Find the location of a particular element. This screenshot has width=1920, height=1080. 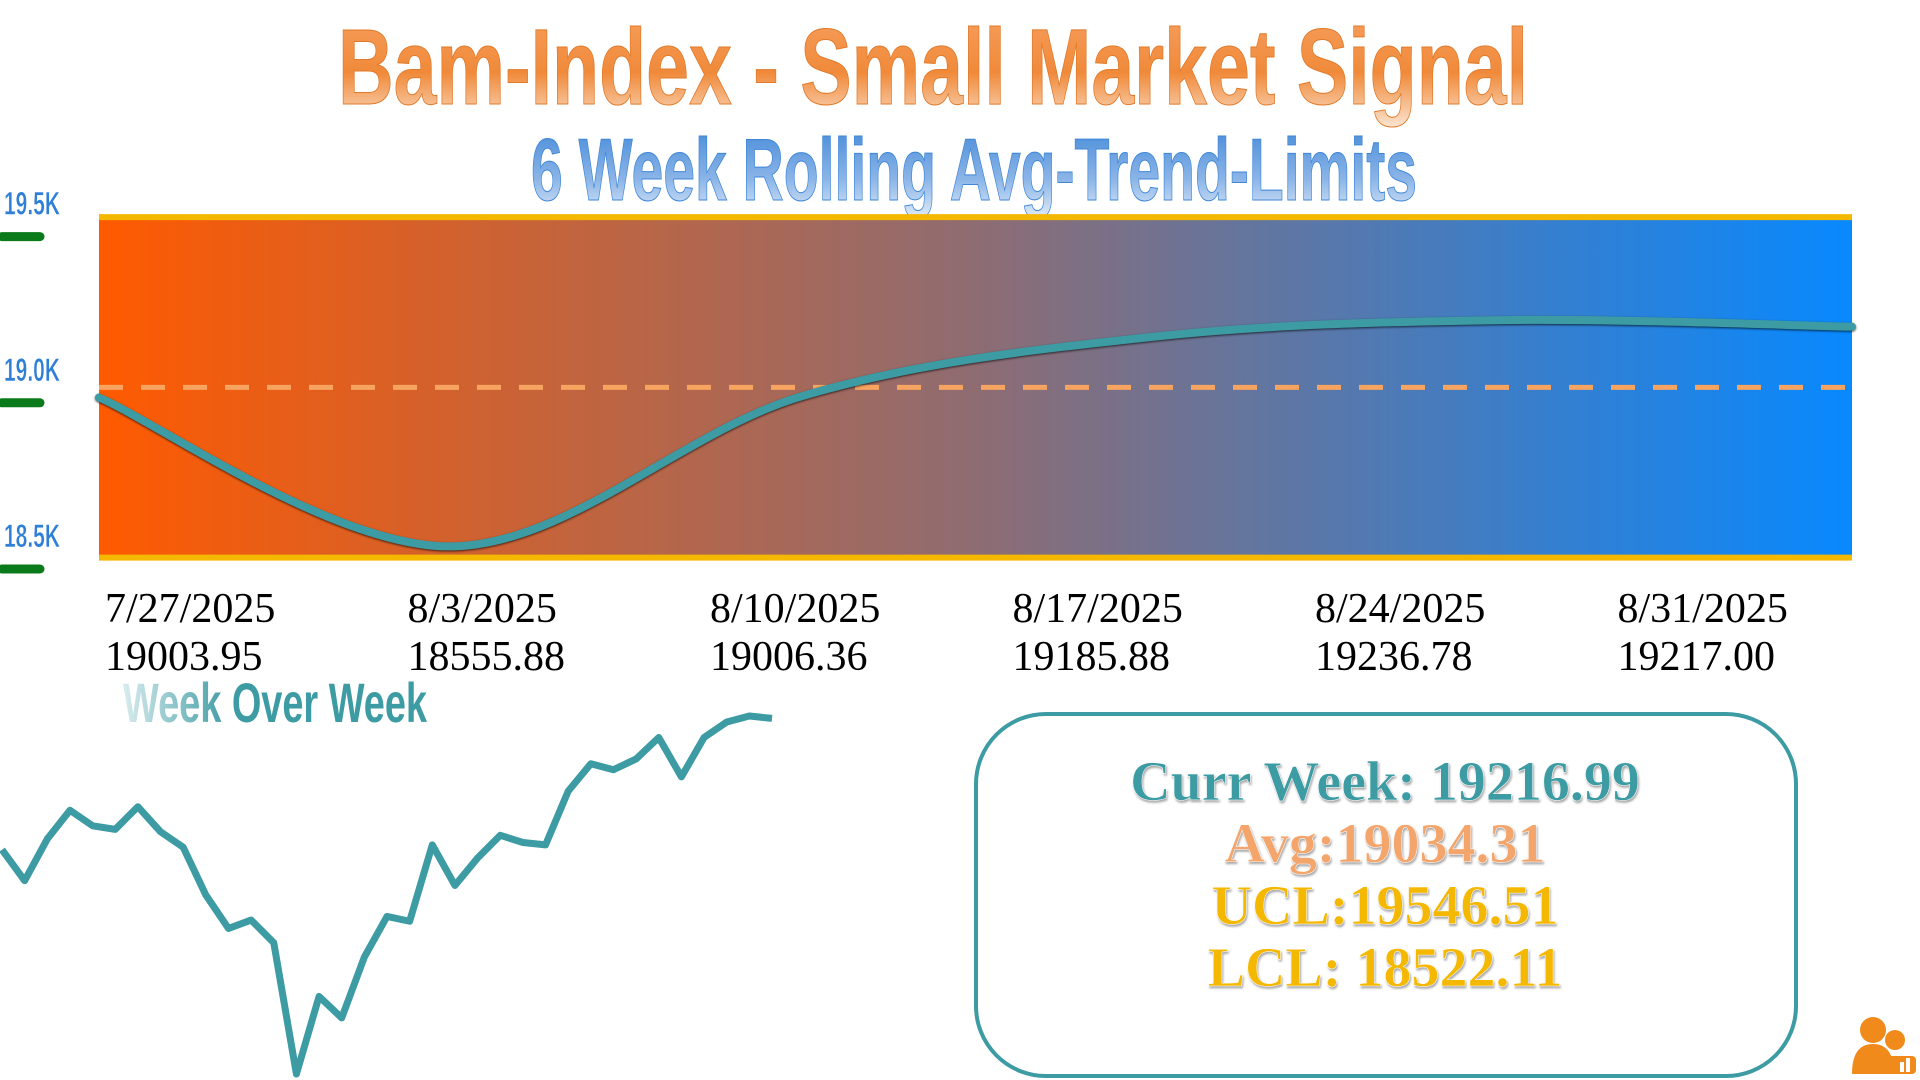

x-tick-label: 8/3/2025 is located at coordinates (482, 609).